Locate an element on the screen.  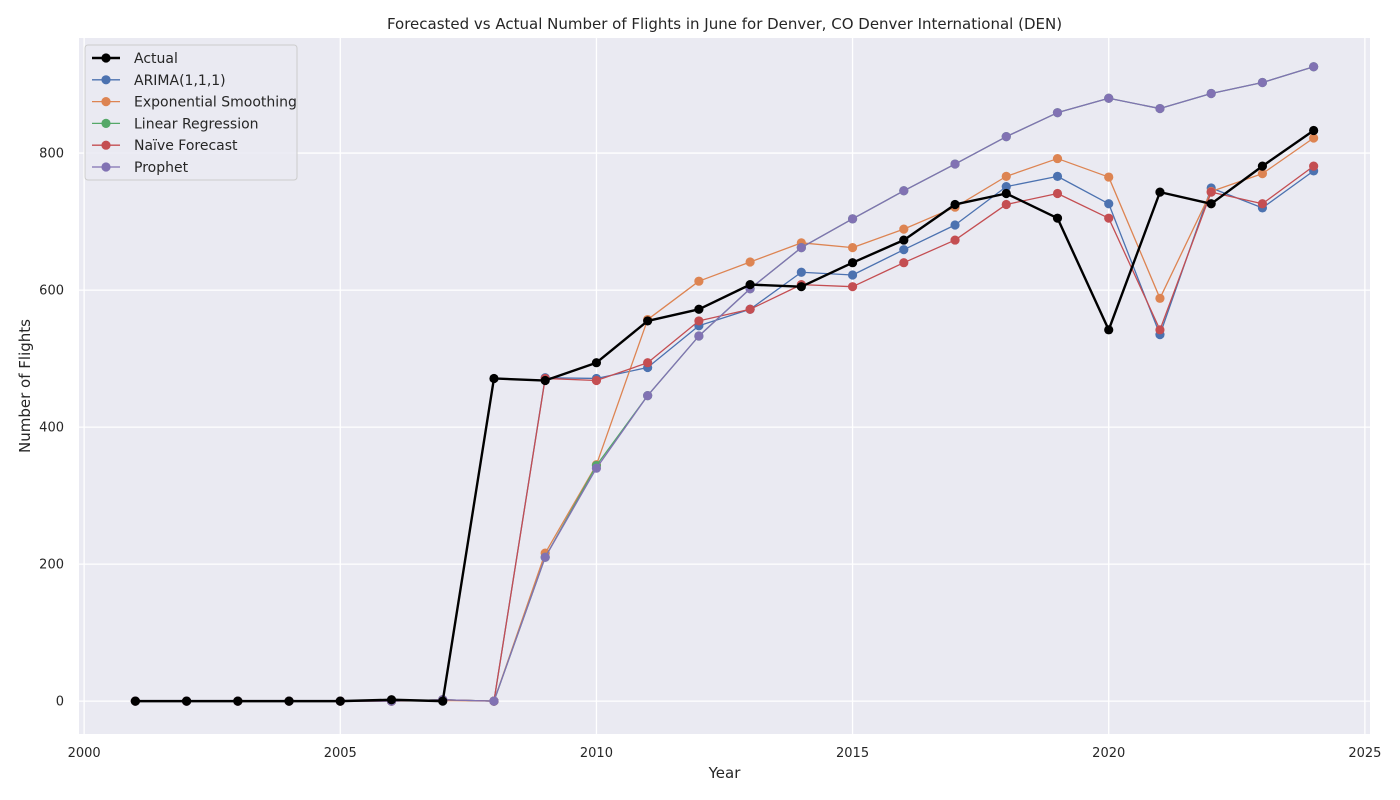
legend-item-actual: Actual is located at coordinates (135, 59).